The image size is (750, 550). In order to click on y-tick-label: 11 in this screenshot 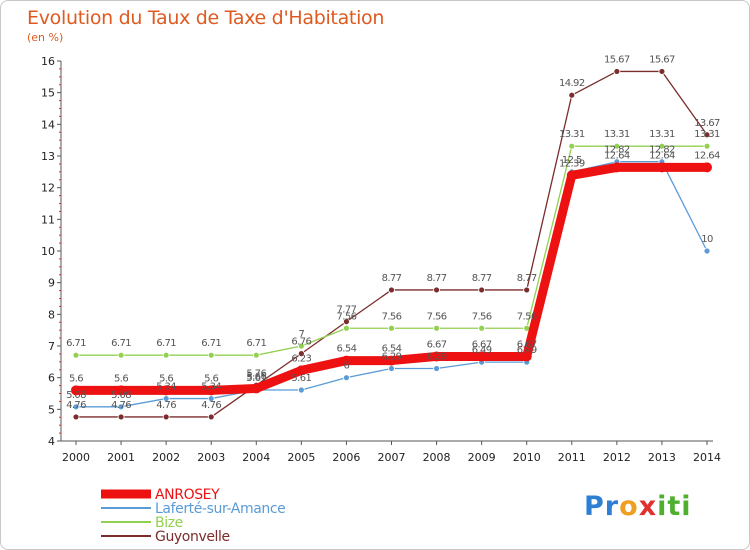, I will do `click(48, 219)`.